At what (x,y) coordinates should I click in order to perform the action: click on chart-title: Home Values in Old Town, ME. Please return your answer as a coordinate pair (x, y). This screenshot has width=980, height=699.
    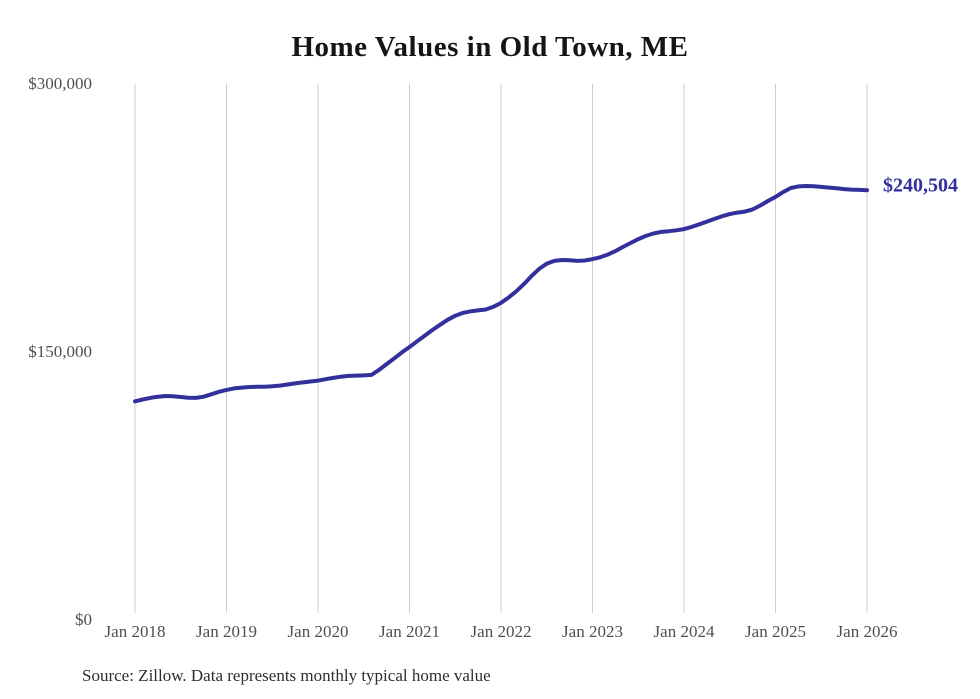
    Looking at the image, I should click on (490, 47).